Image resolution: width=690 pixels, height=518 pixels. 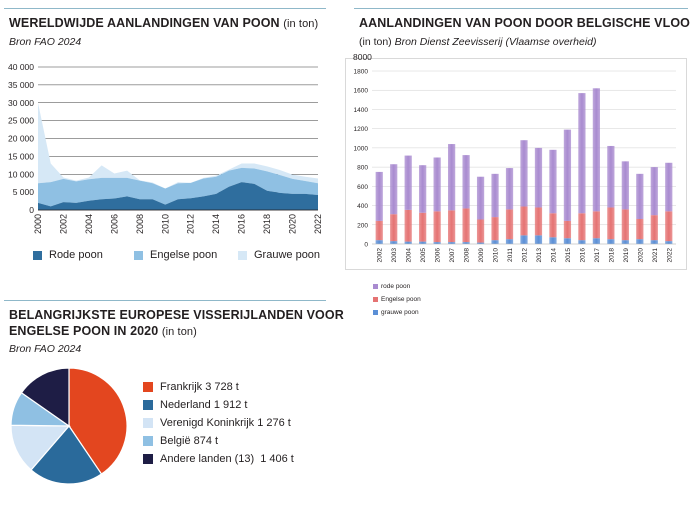 What do you see at coordinates (361, 148) in the screenshot?
I see `y-tick-label: 1000` at bounding box center [361, 148].